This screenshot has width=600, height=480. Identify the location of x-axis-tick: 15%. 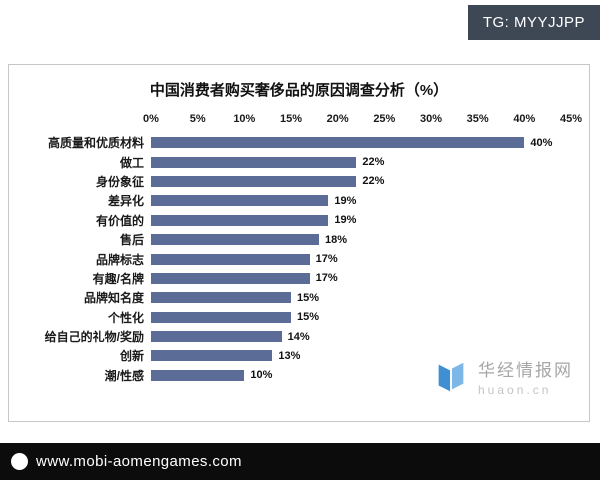
(290, 119).